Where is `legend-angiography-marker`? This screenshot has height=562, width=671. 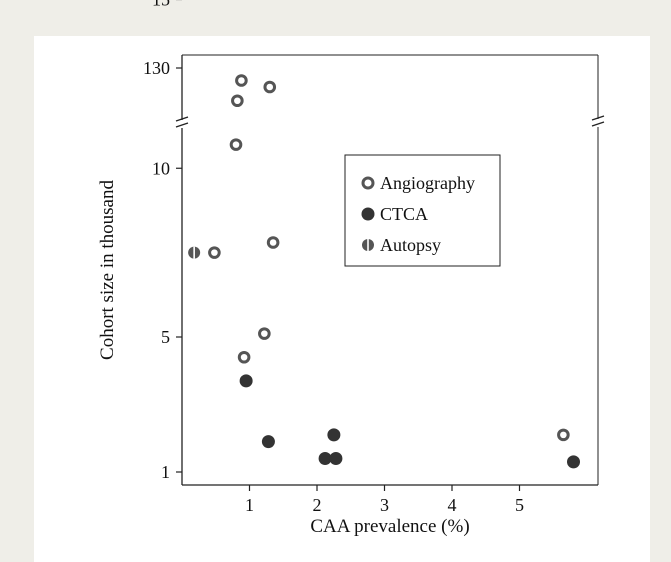 legend-angiography-marker is located at coordinates (368, 183).